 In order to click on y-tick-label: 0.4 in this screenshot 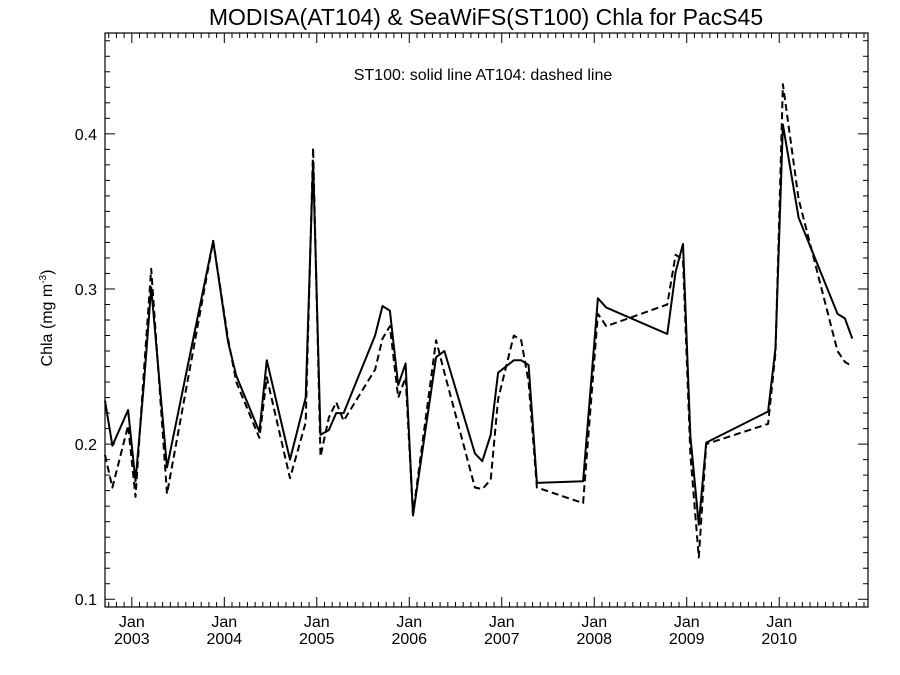, I will do `click(86, 135)`.